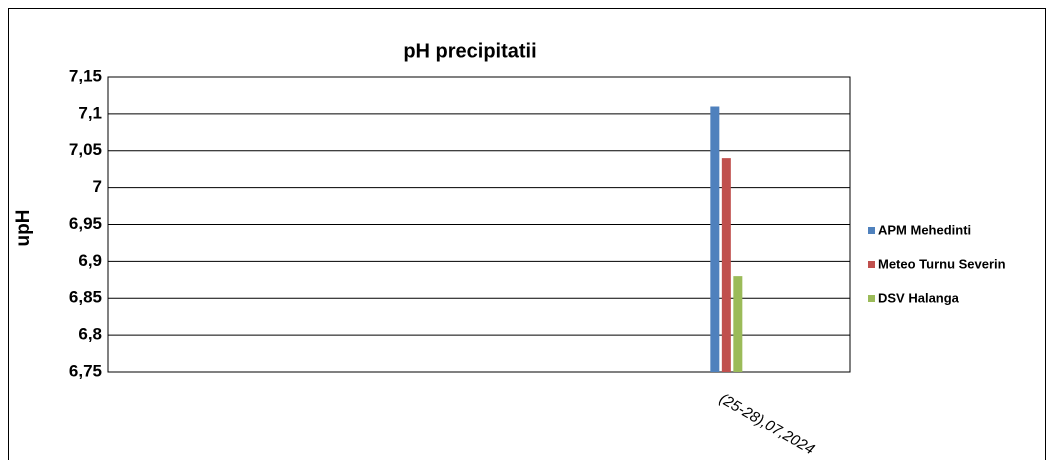  What do you see at coordinates (23, 228) in the screenshot?
I see `y-axis-label: upH` at bounding box center [23, 228].